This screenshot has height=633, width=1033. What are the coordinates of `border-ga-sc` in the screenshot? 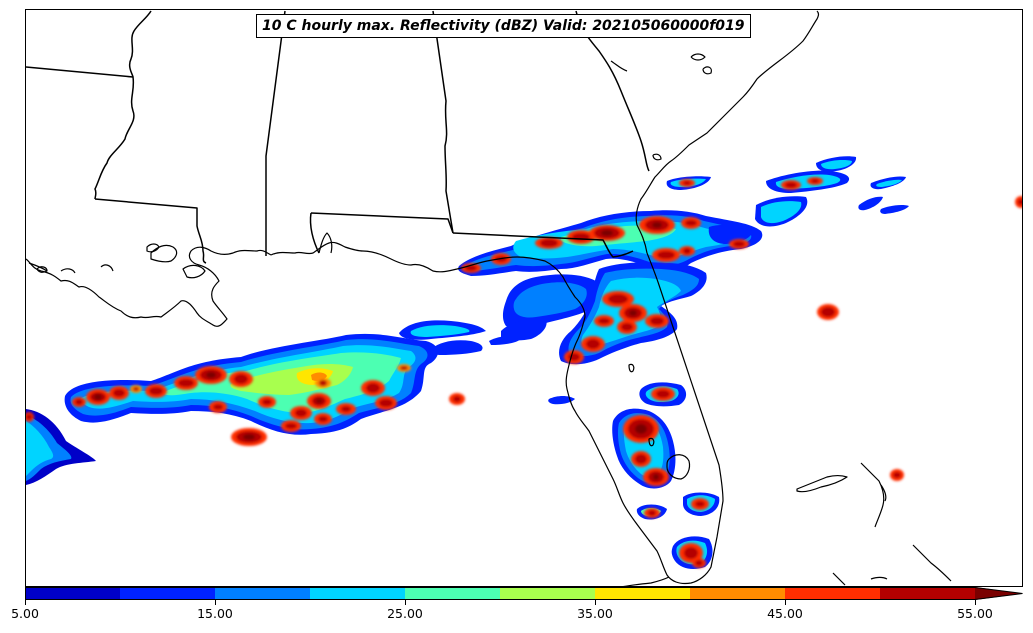 It's located at (612, 91).